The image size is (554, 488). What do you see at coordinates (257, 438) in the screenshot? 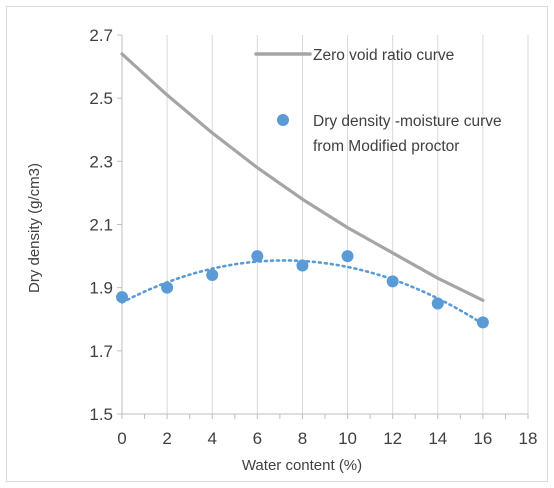
I see `x-tick-label-6: 6` at bounding box center [257, 438].